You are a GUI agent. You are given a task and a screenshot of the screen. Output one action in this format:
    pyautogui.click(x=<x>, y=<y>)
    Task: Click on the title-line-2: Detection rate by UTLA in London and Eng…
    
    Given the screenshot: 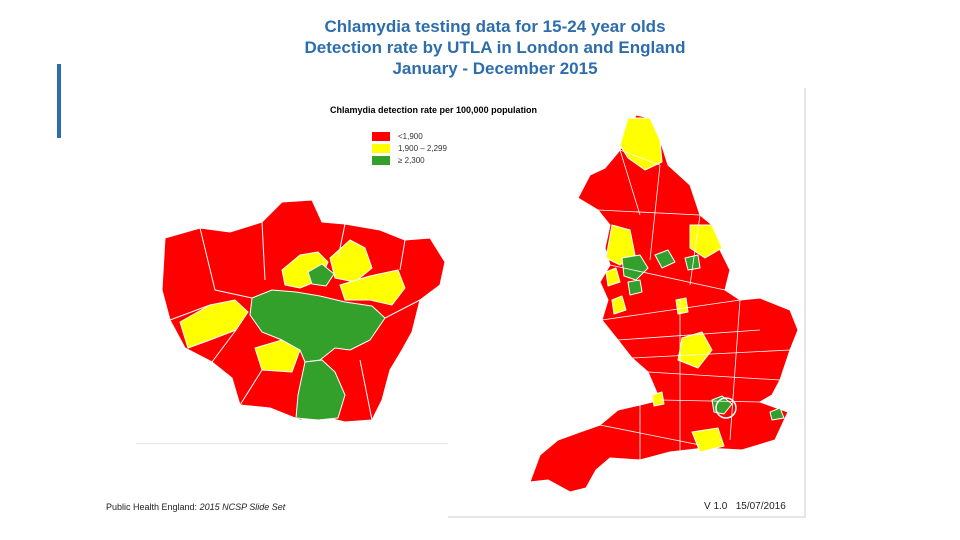 What is the action you would take?
    pyautogui.click(x=495, y=47)
    